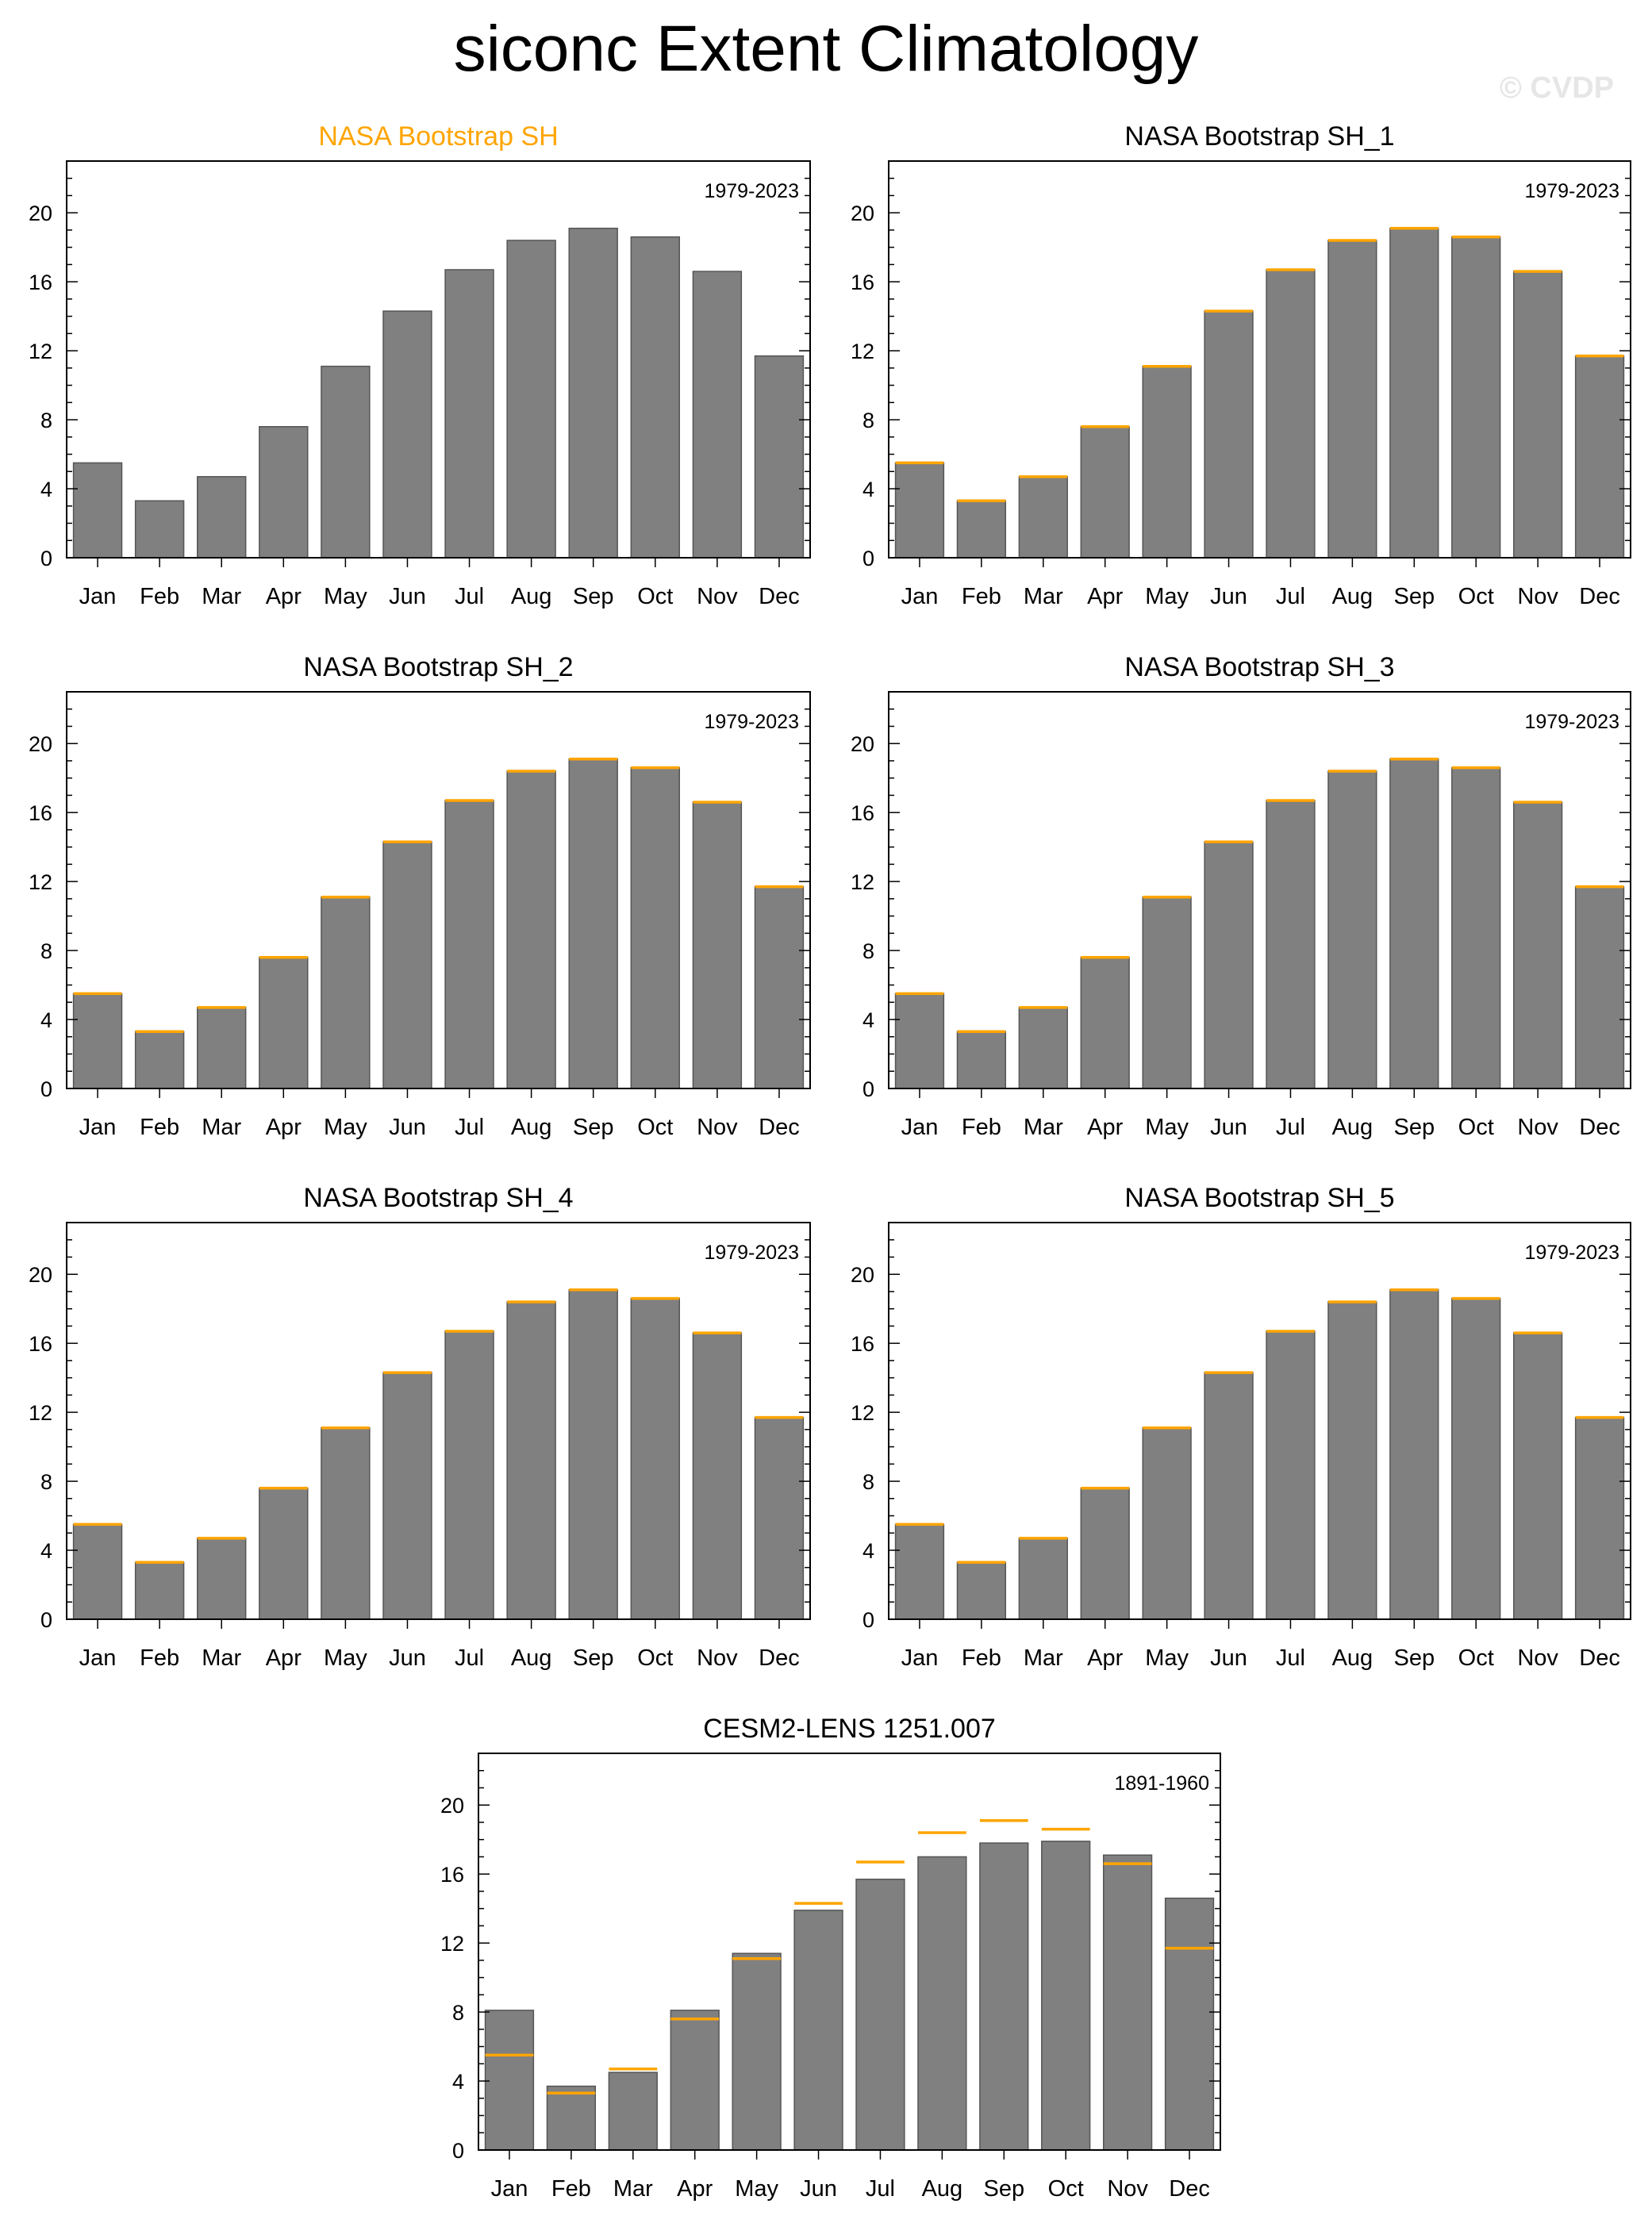  What do you see at coordinates (849, 1729) in the screenshot?
I see `chart-title: CESM2-LENS 1251.007` at bounding box center [849, 1729].